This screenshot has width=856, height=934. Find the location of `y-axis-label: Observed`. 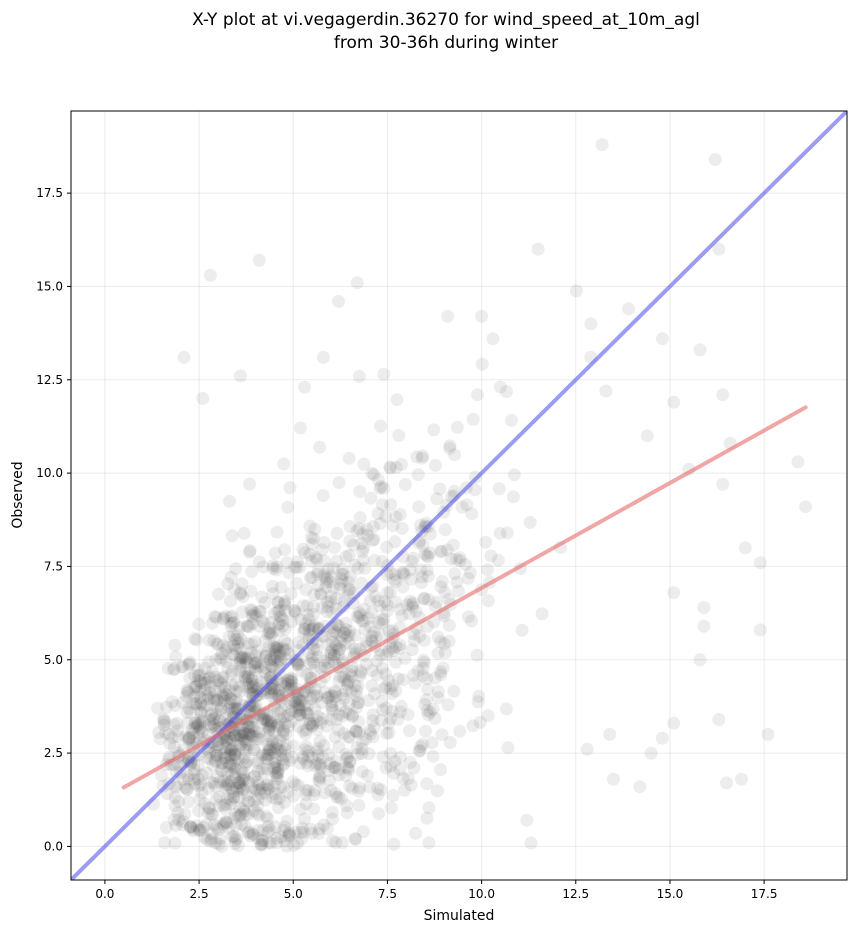

y-axis-label: Observed is located at coordinates (18, 494).